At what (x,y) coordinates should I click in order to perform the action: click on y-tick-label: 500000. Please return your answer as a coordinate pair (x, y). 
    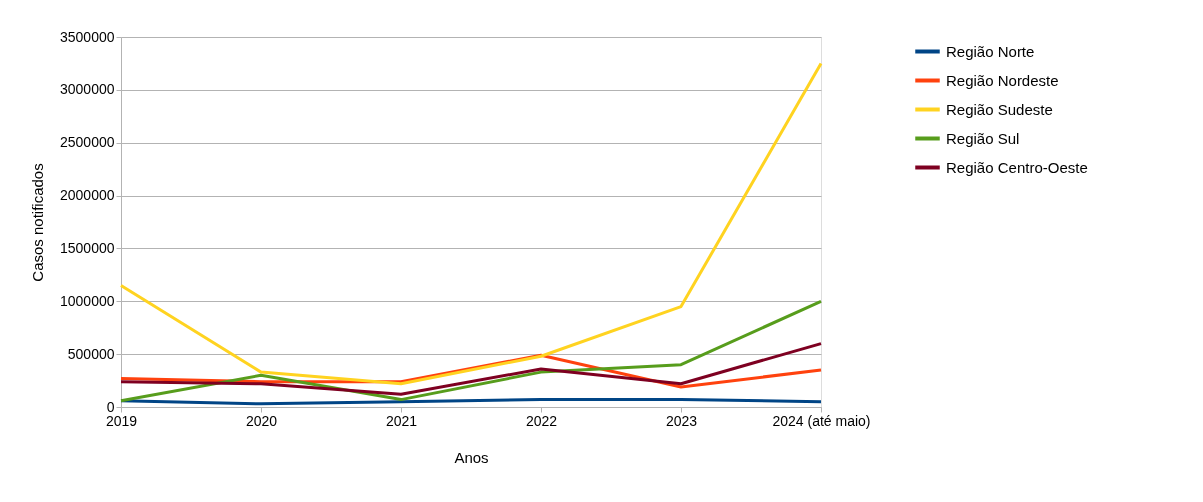
    Looking at the image, I should click on (91, 353).